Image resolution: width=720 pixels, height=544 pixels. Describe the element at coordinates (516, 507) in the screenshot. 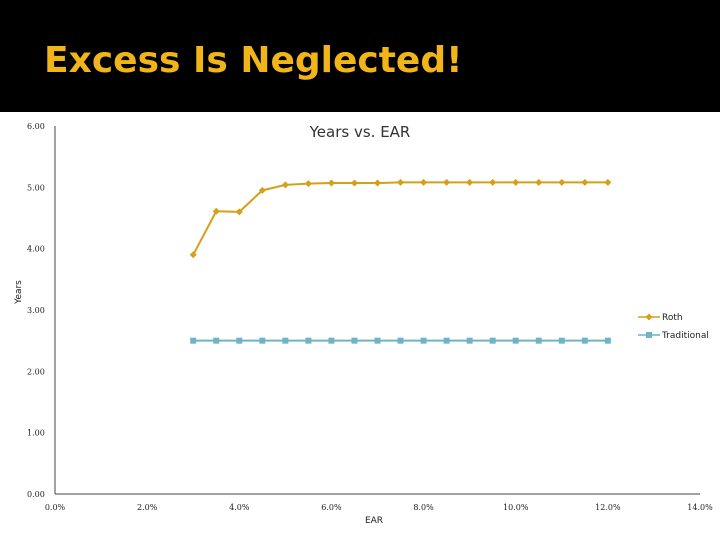

I see `x-tick-label: 10.0%` at that location.